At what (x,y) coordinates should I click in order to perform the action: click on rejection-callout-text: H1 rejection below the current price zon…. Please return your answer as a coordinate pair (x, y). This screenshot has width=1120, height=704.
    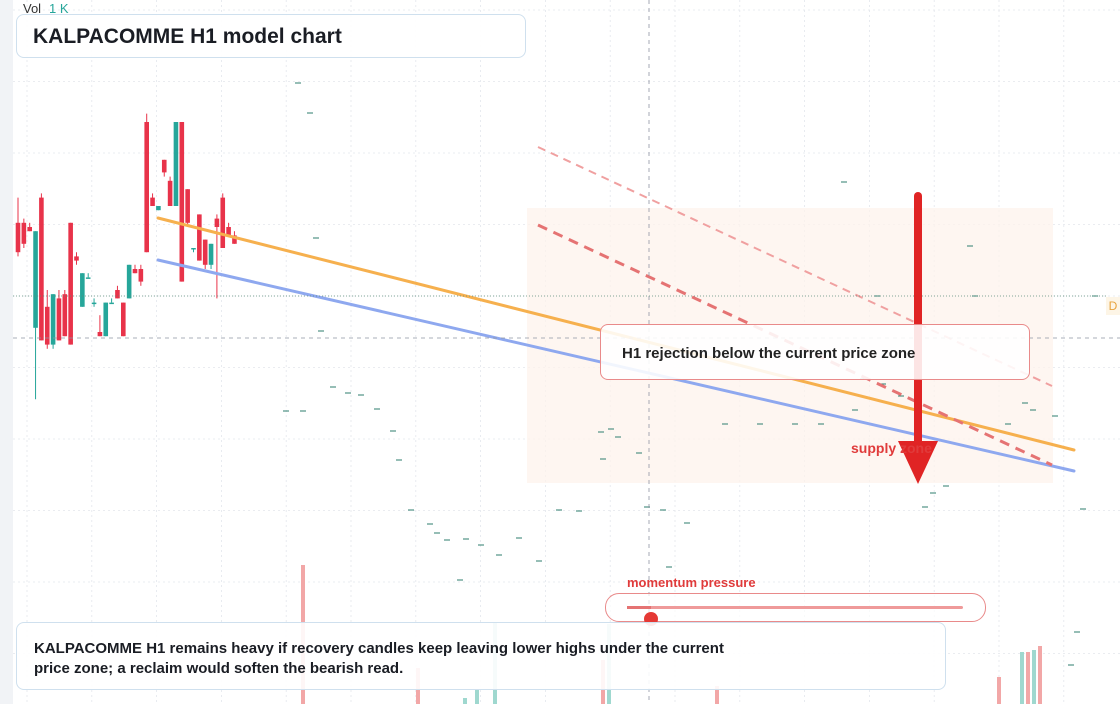
    Looking at the image, I should click on (769, 353).